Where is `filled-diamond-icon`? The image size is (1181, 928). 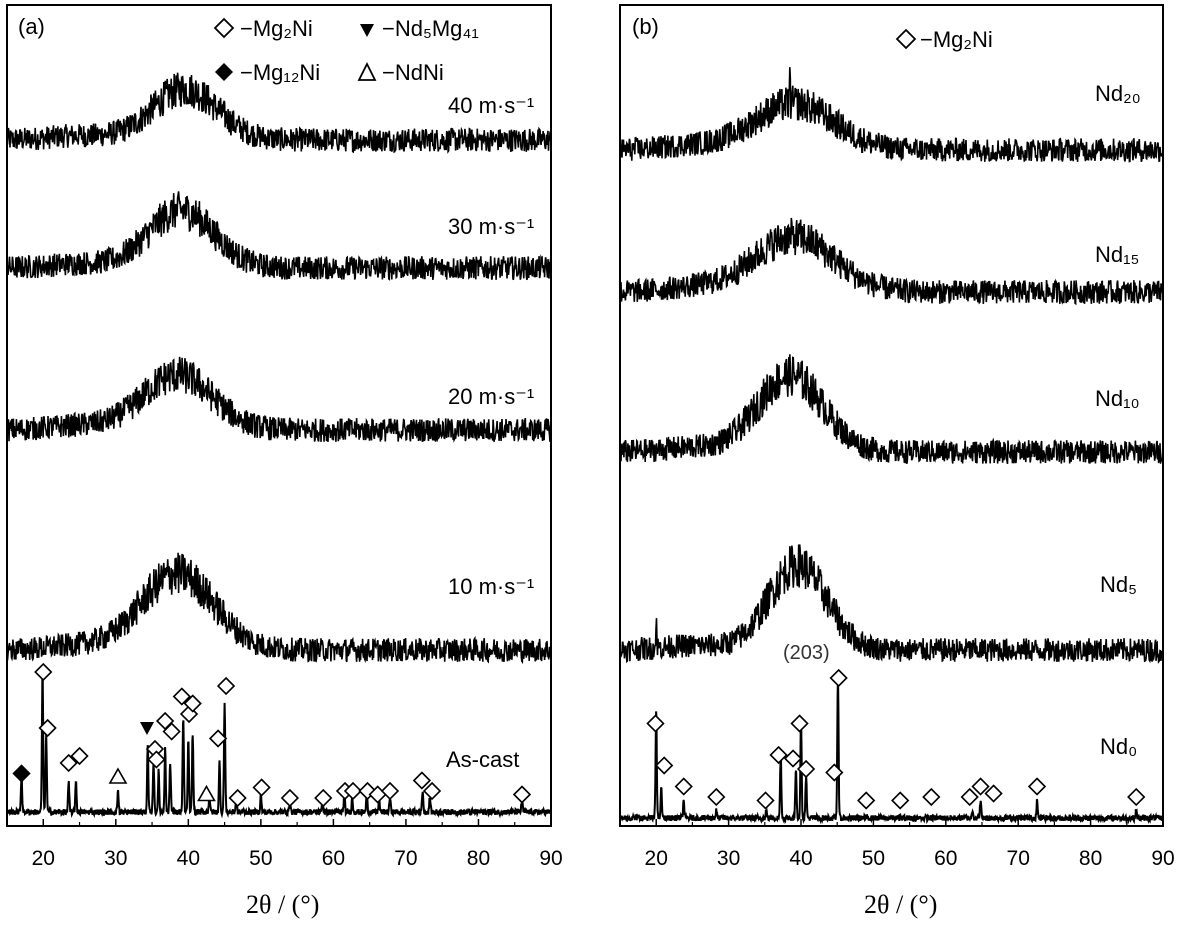
filled-diamond-icon is located at coordinates (224, 72).